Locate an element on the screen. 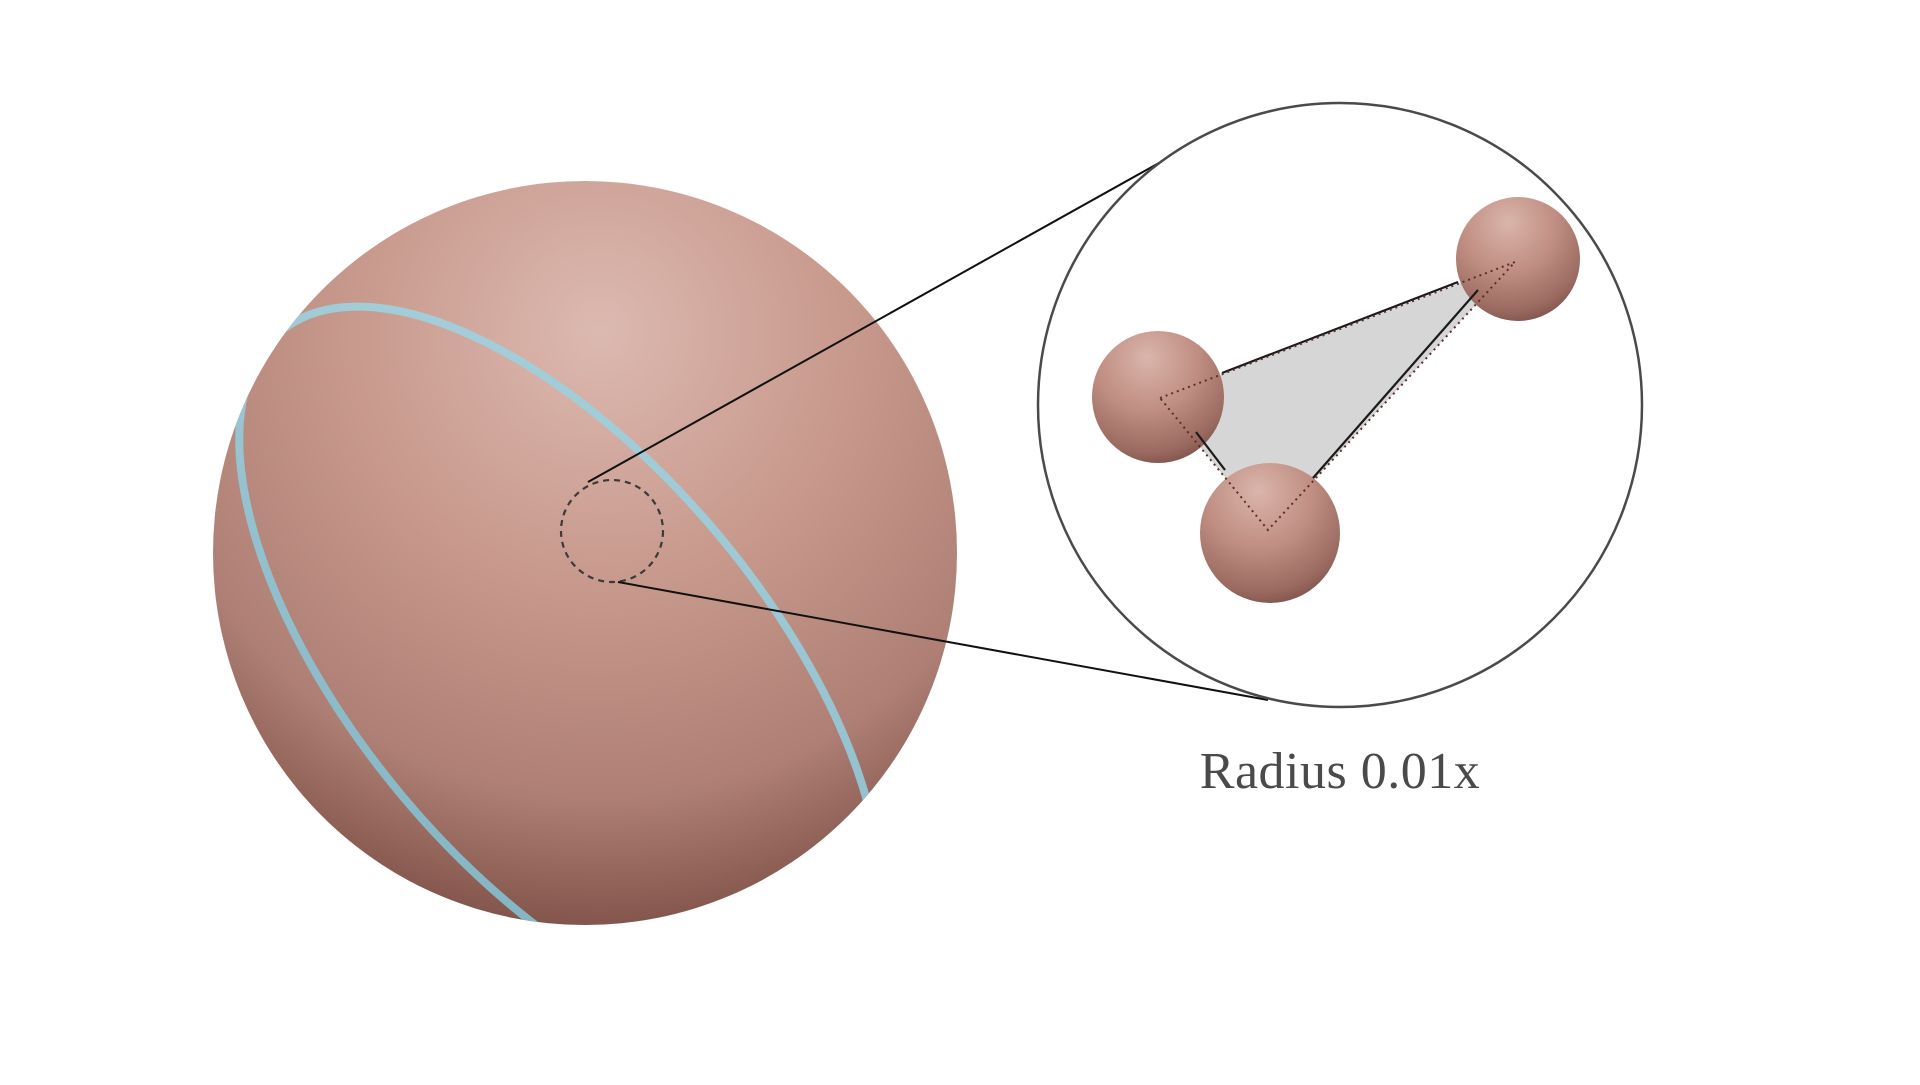 This screenshot has width=1920, height=1085. triangle-edge-top is located at coordinates (1340, 327).